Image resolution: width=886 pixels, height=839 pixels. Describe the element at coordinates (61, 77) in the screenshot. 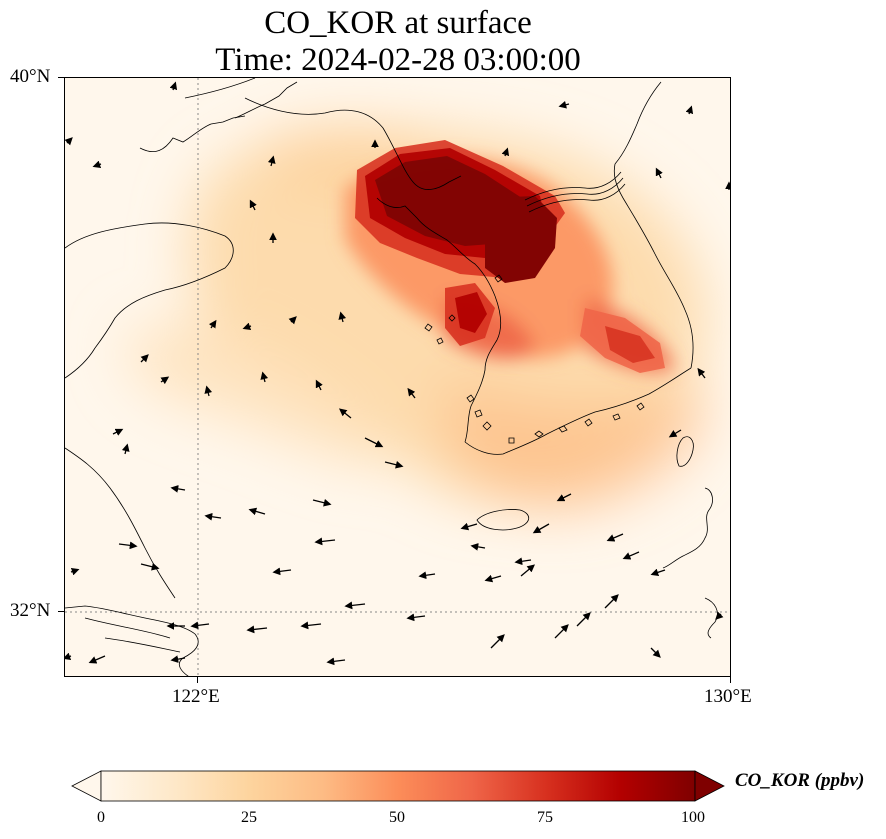

I see `tick-mark-40N` at that location.